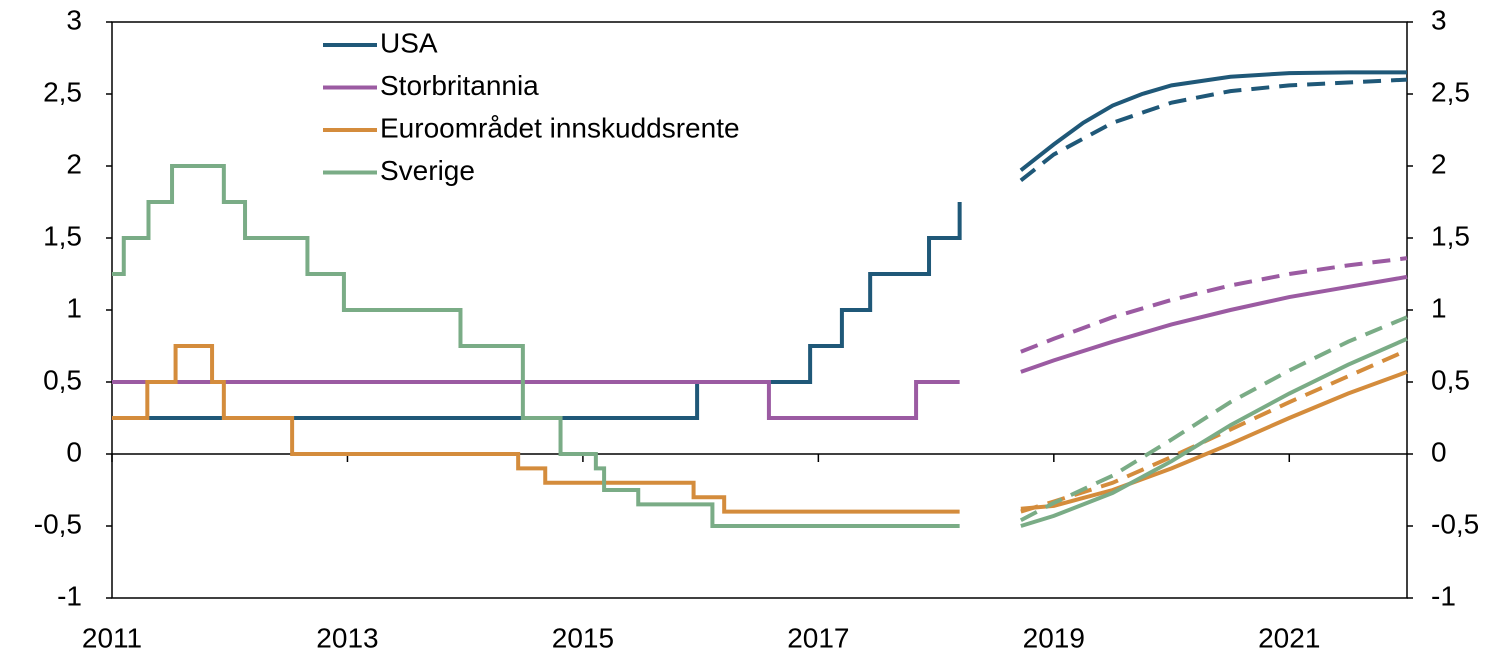 The image size is (1507, 659). I want to click on legend-label: Storbritannia, so click(459, 85).